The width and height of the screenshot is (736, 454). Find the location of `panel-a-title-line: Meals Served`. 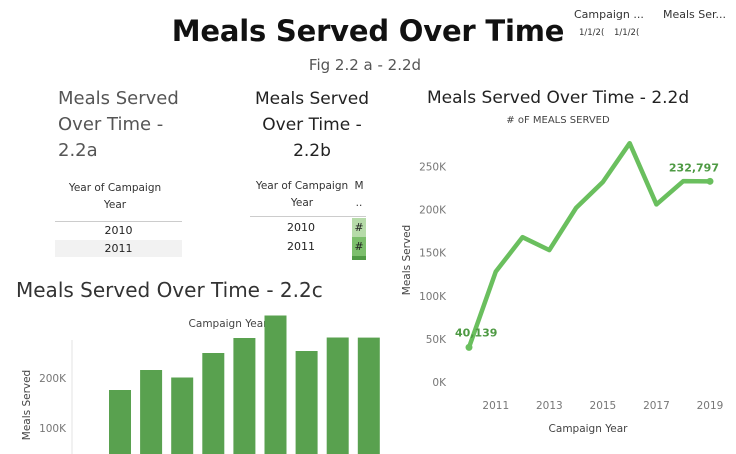

panel-a-title-line: Meals Served is located at coordinates (118, 98).